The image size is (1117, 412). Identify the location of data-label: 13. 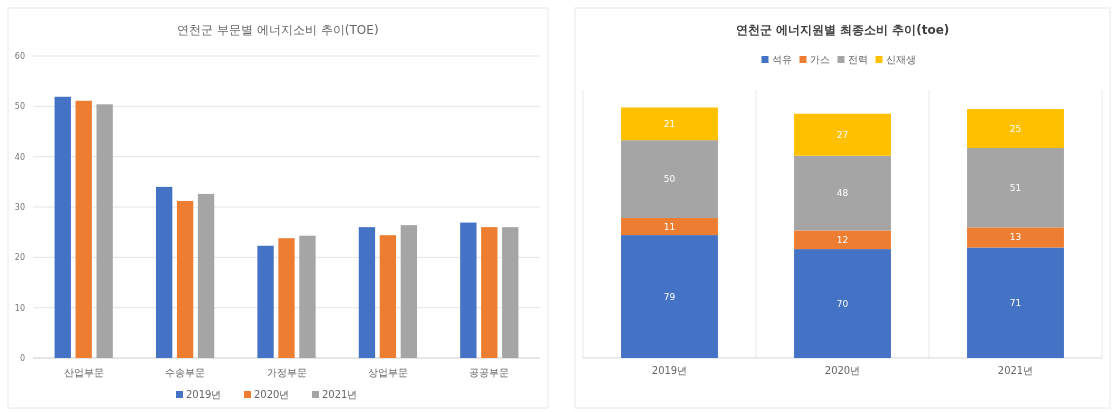
(1015, 237).